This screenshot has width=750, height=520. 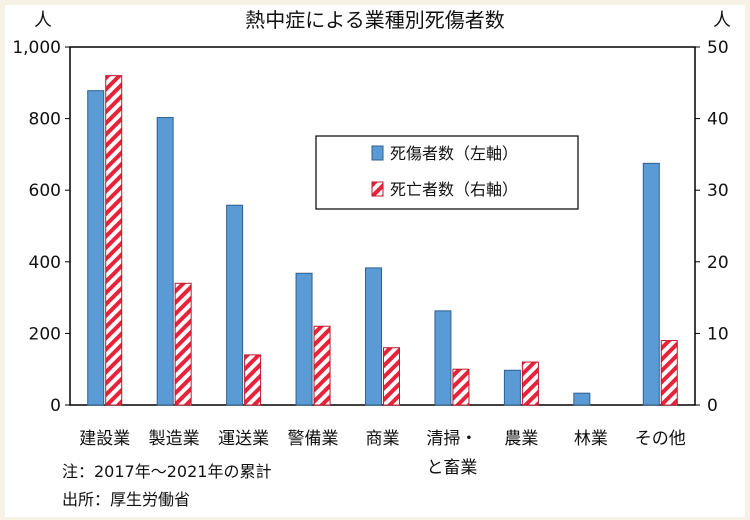 What do you see at coordinates (167, 471) in the screenshot?
I see `footnote: 注：2017年～2021年の累計` at bounding box center [167, 471].